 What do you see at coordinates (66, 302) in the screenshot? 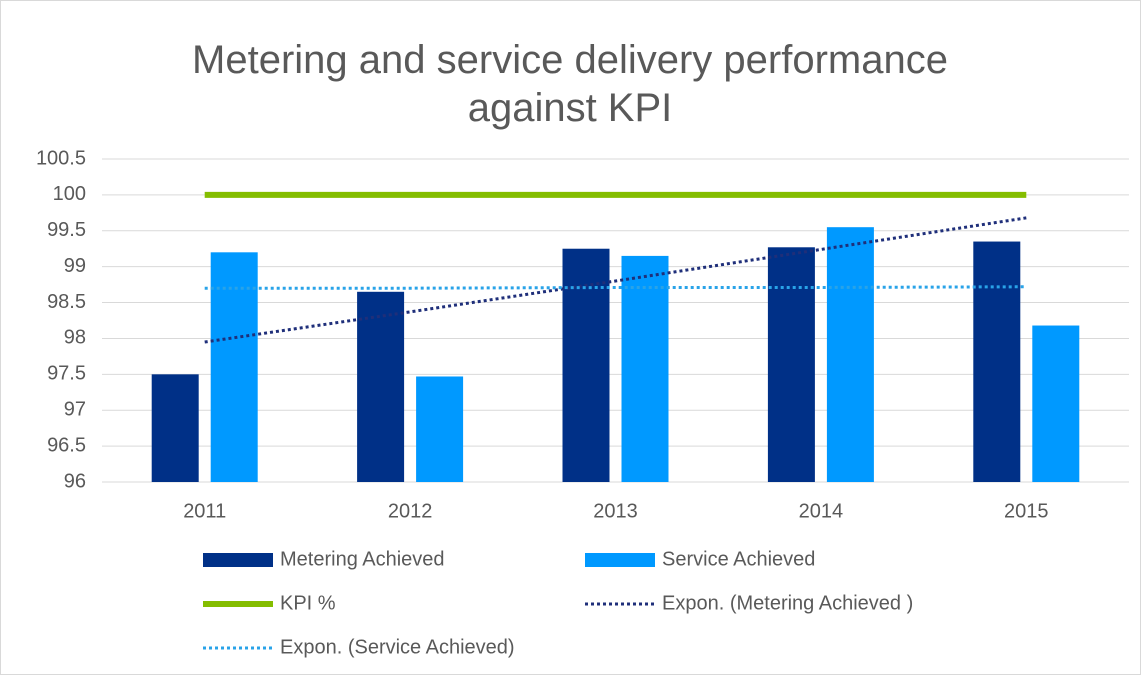
I see `y-tick-label: 98.5` at bounding box center [66, 302].